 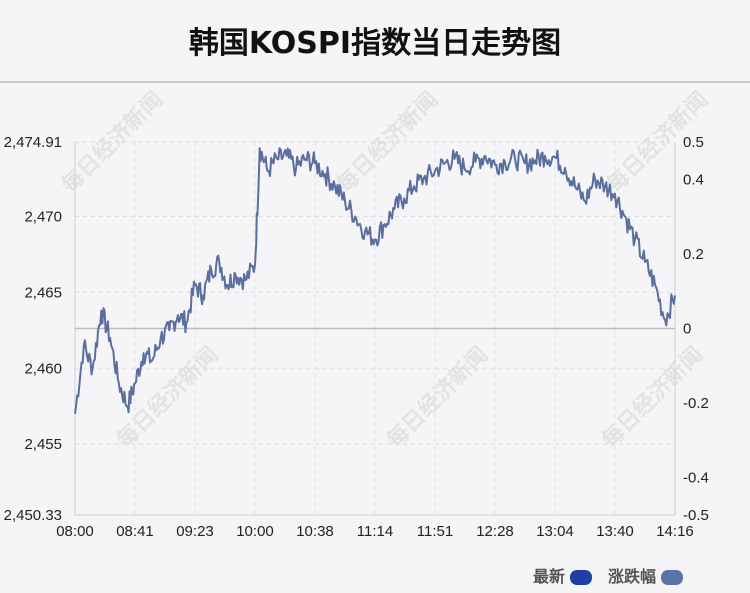 What do you see at coordinates (581, 577) in the screenshot?
I see `legend-latest-swatch` at bounding box center [581, 577].